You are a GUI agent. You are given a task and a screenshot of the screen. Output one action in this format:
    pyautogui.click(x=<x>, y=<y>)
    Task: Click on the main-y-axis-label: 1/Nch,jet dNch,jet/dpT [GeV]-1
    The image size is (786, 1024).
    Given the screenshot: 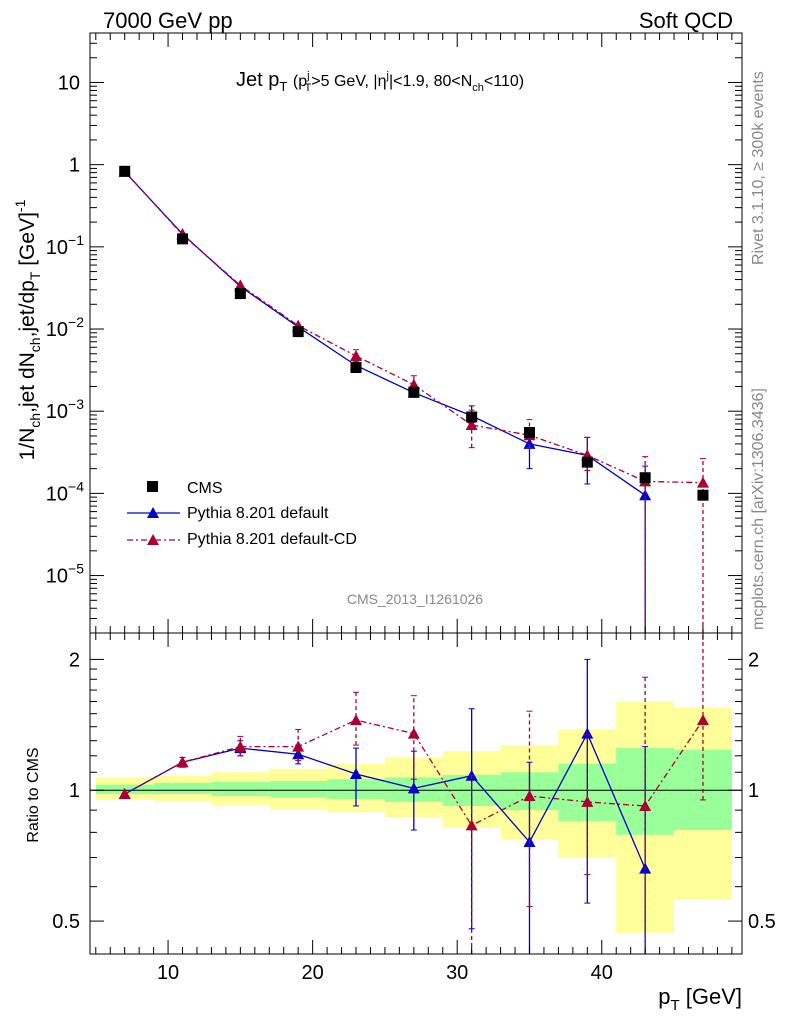 What is the action you would take?
    pyautogui.click(x=27, y=329)
    